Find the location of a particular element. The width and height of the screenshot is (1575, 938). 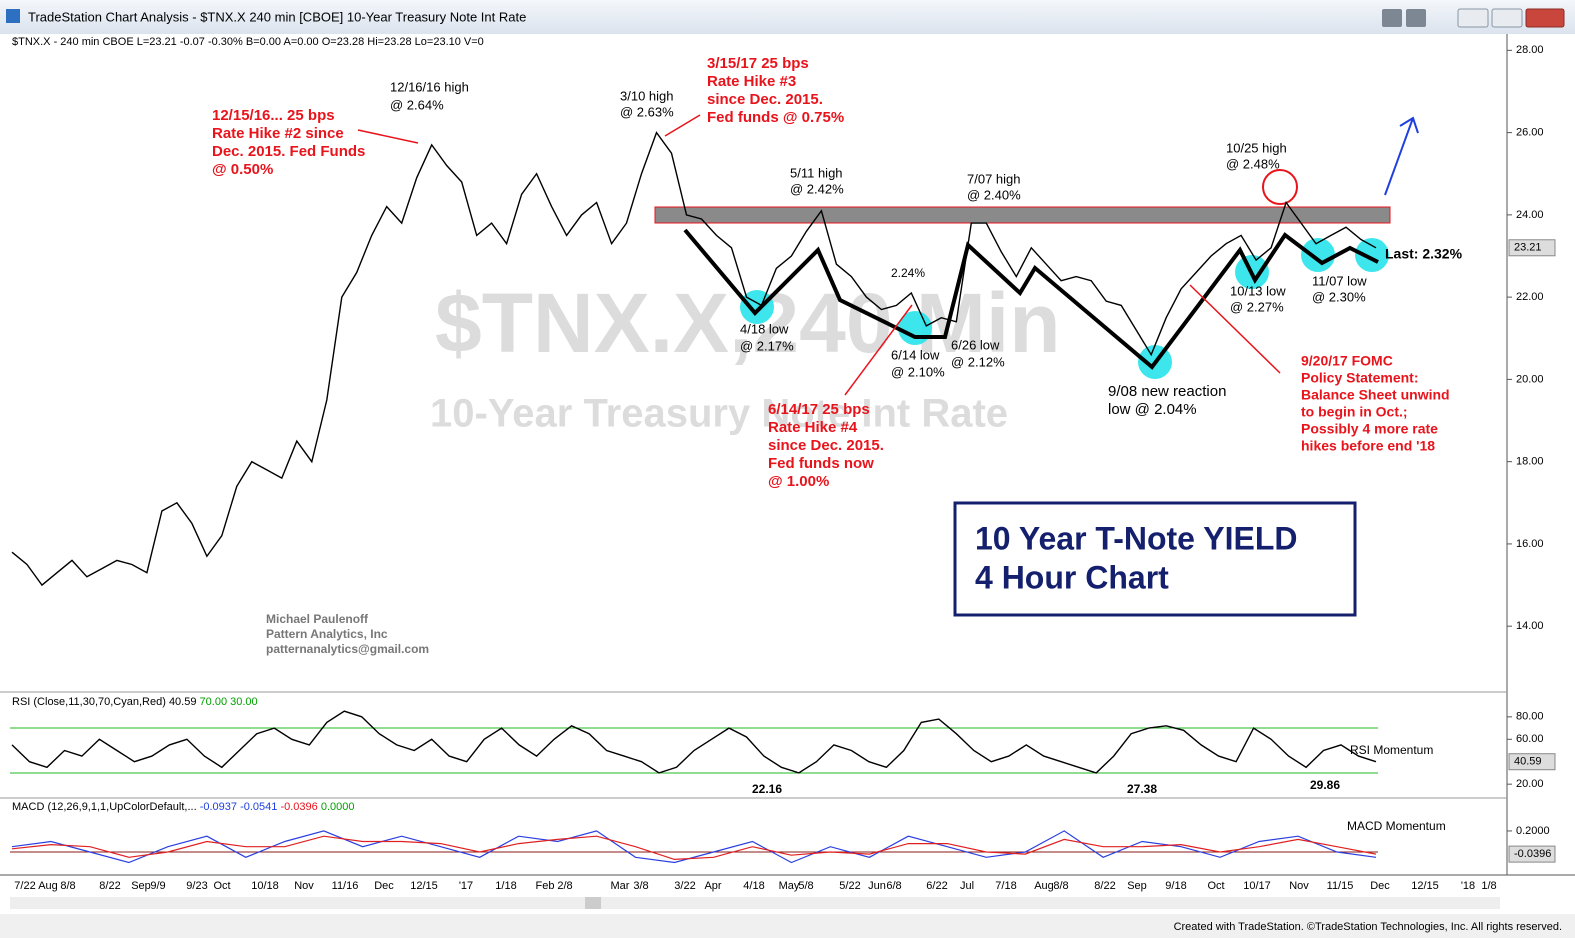

annotation: 7/07 high is located at coordinates (994, 178).